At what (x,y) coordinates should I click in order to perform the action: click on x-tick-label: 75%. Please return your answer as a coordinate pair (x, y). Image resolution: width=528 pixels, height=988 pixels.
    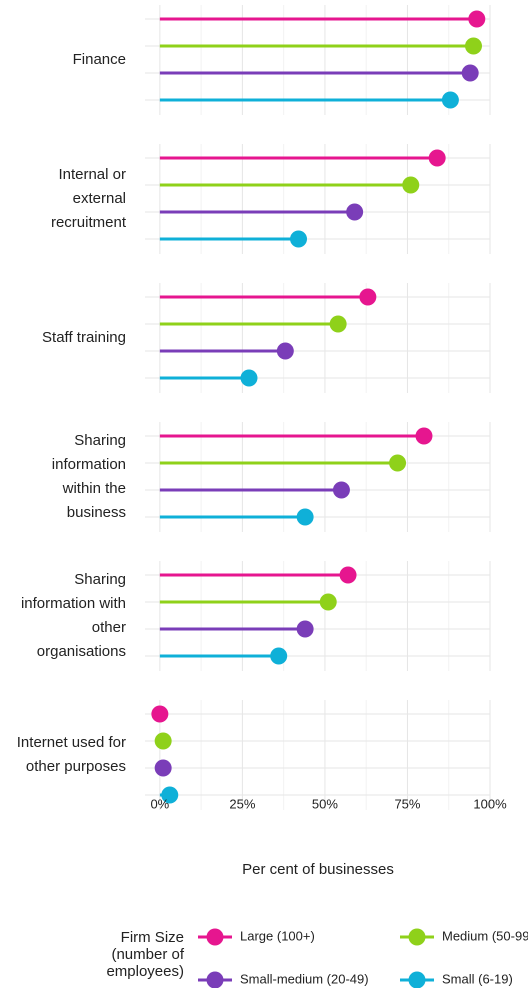
    Looking at the image, I should click on (407, 803).